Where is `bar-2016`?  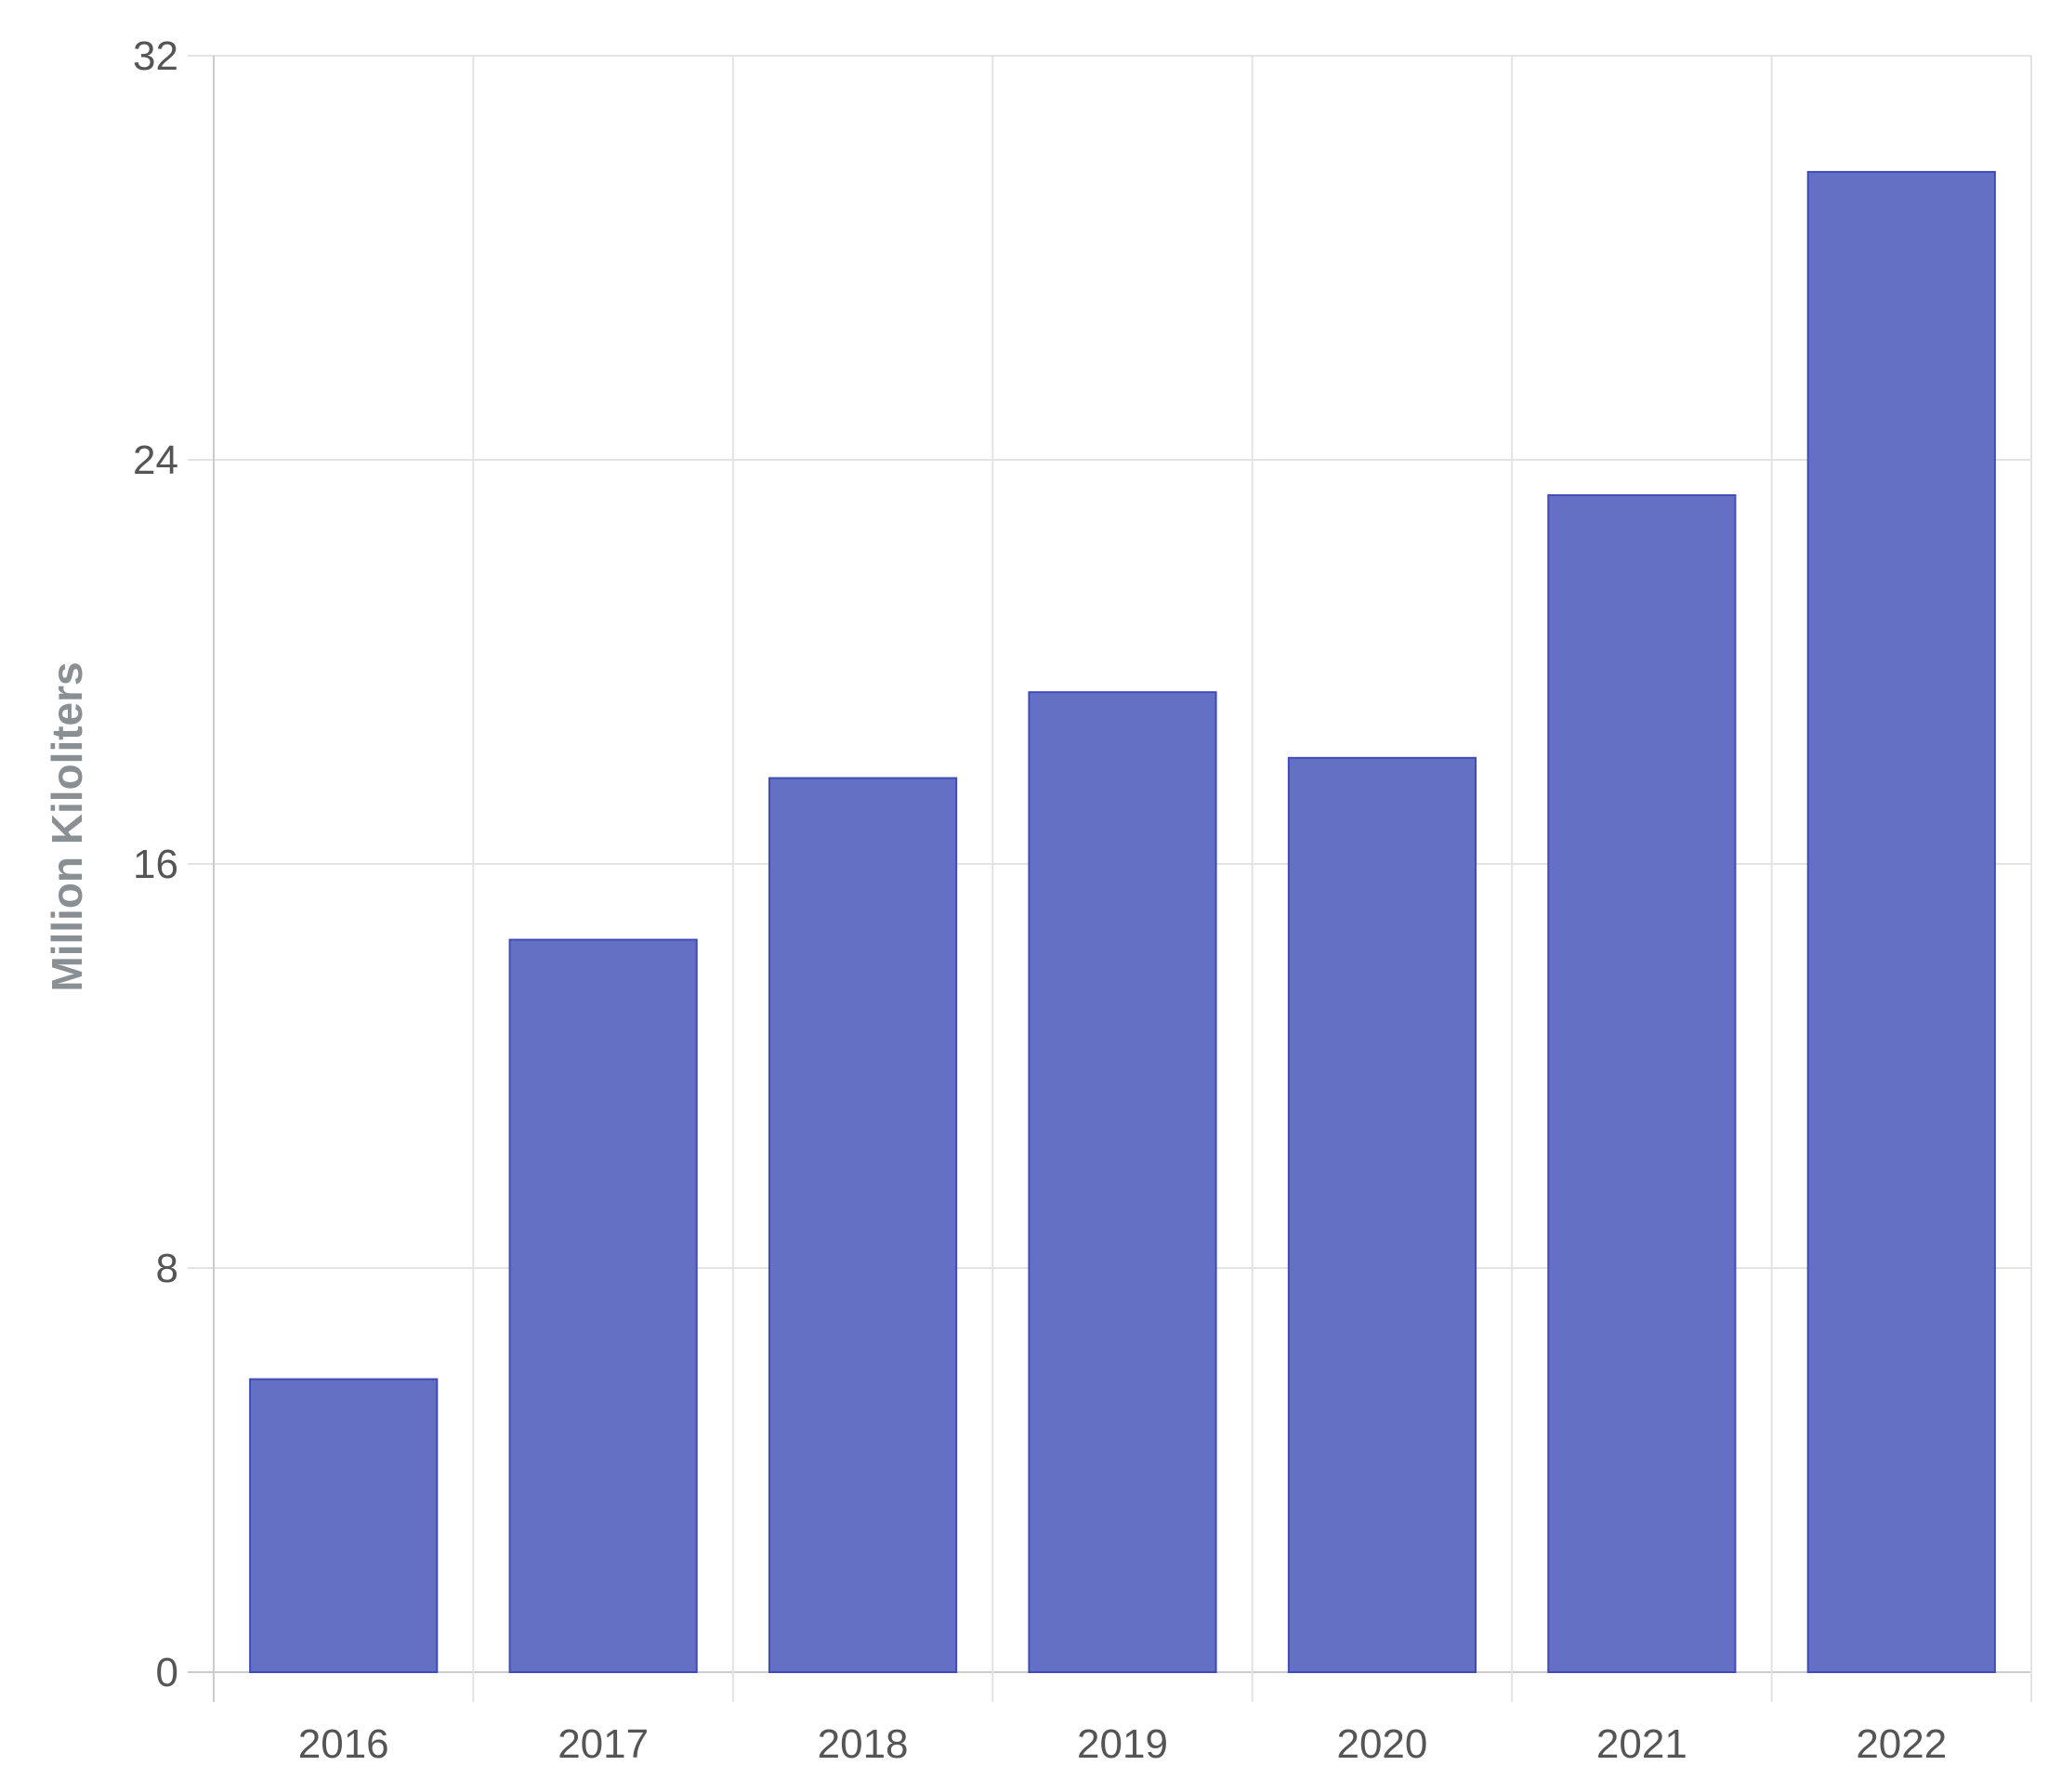 bar-2016 is located at coordinates (344, 1525).